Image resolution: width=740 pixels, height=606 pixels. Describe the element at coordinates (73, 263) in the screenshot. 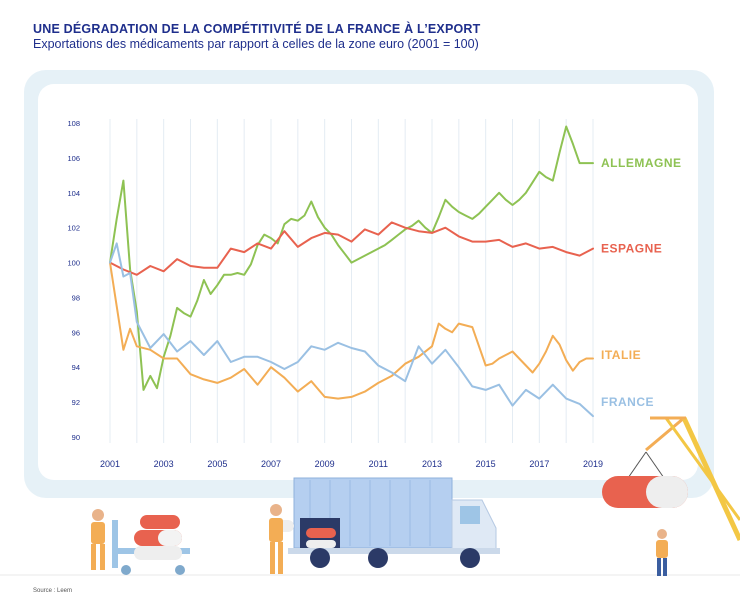

I see `y-tick-label: 100` at that location.